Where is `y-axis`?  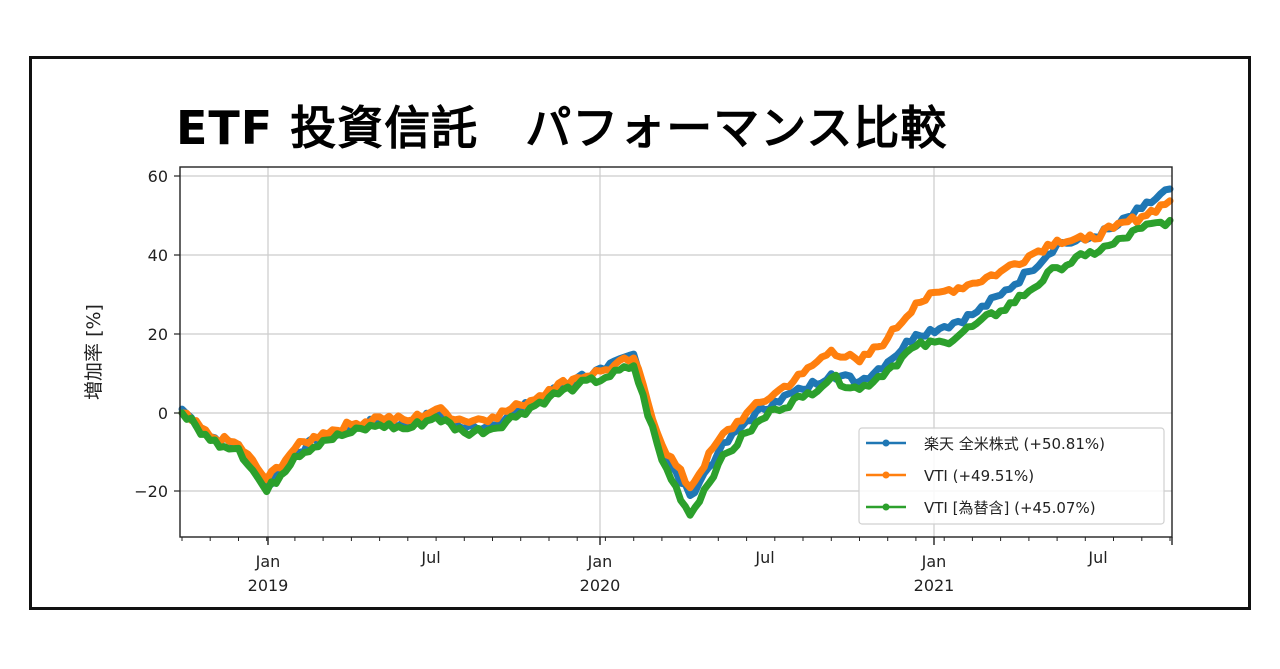
y-axis is located at coordinates (177, 333).